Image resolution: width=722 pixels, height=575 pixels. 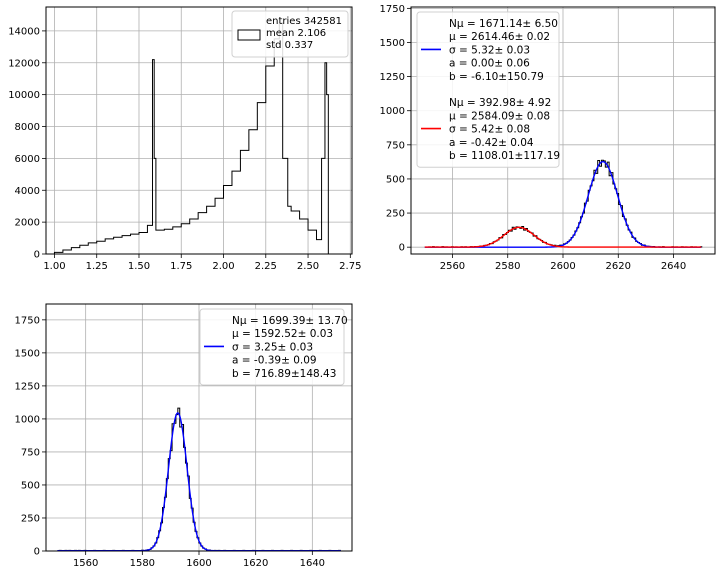 What do you see at coordinates (499, 37) in the screenshot?
I see `legend-entry: μ = 2614.46± 0.02` at bounding box center [499, 37].